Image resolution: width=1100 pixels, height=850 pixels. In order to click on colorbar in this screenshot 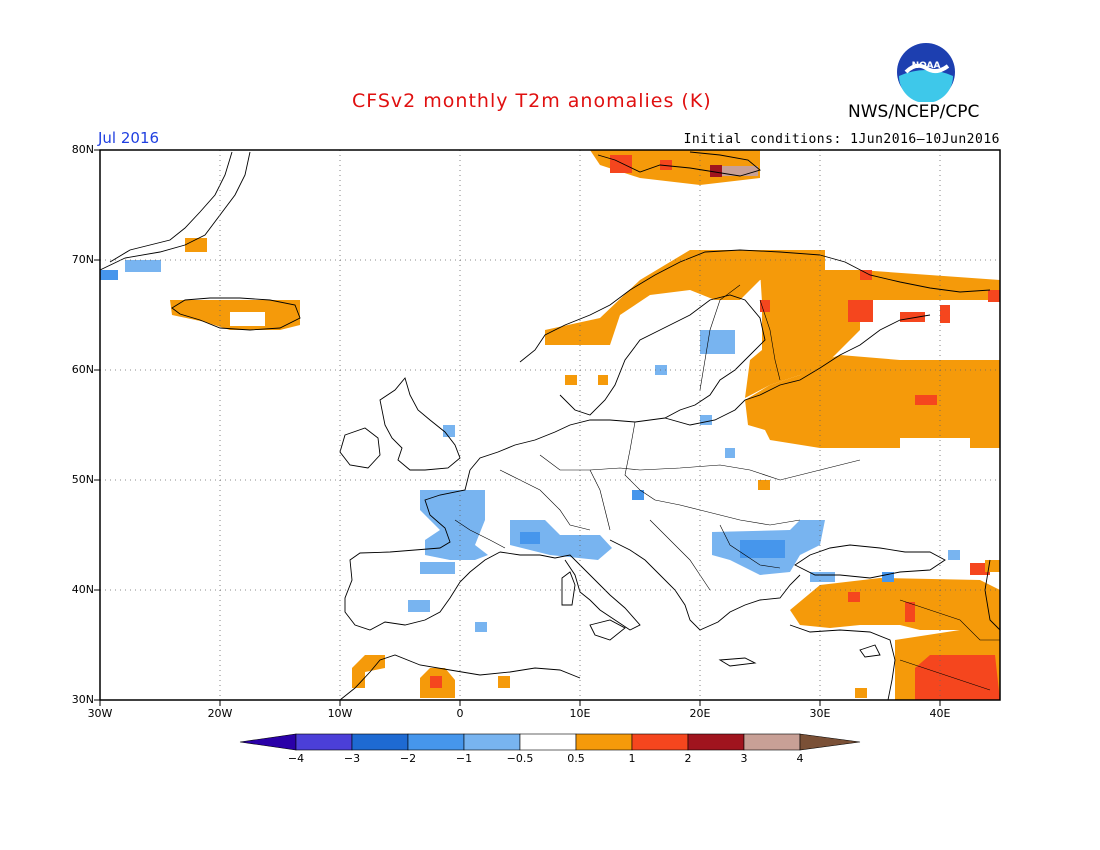, I will do `click(550, 742)`.